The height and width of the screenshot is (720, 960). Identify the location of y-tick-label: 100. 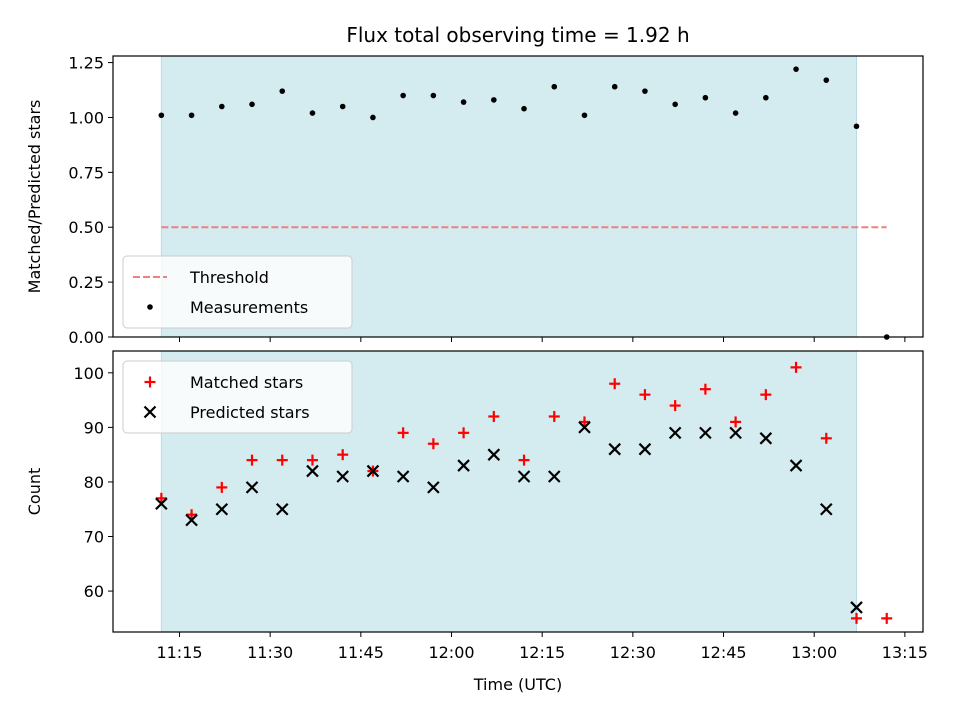
(88, 373).